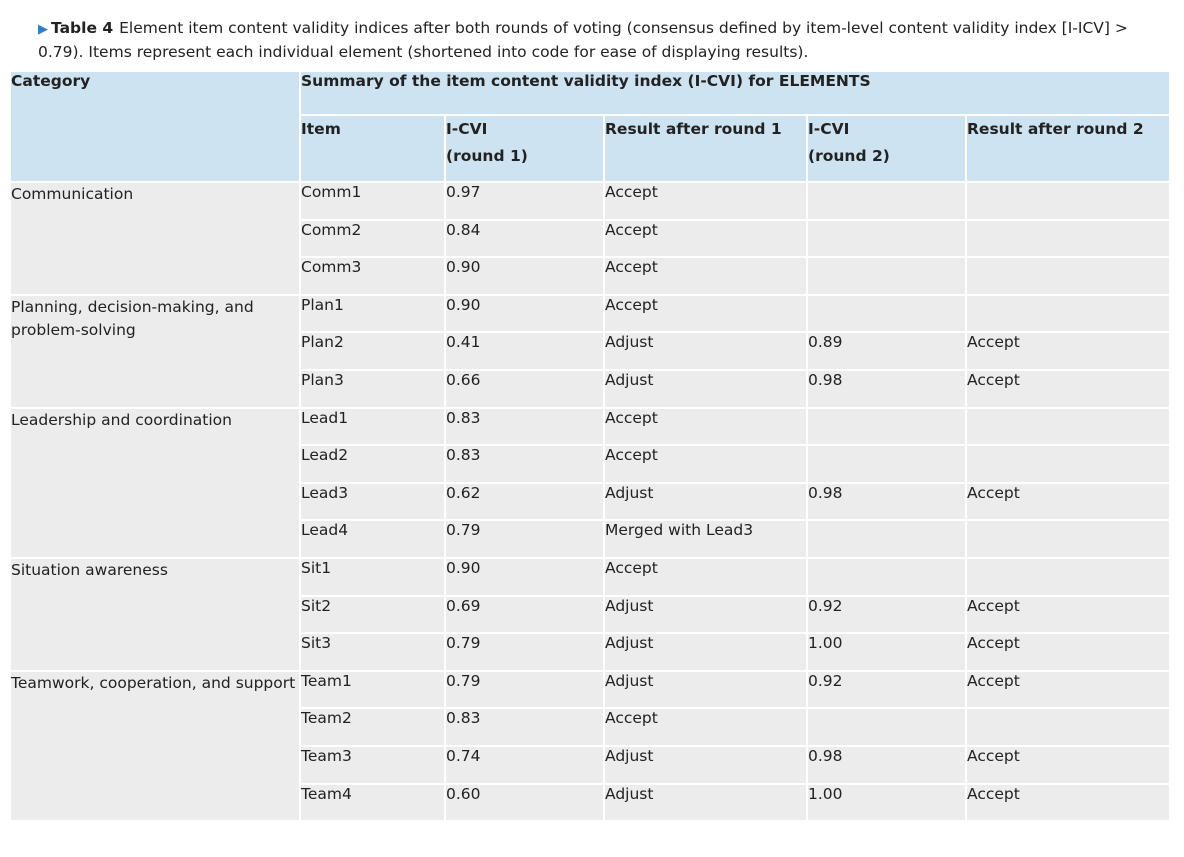 This screenshot has width=1184, height=857. I want to click on table-row: Team3 0.74 Adjust 0.98 Accept, so click(590, 765).